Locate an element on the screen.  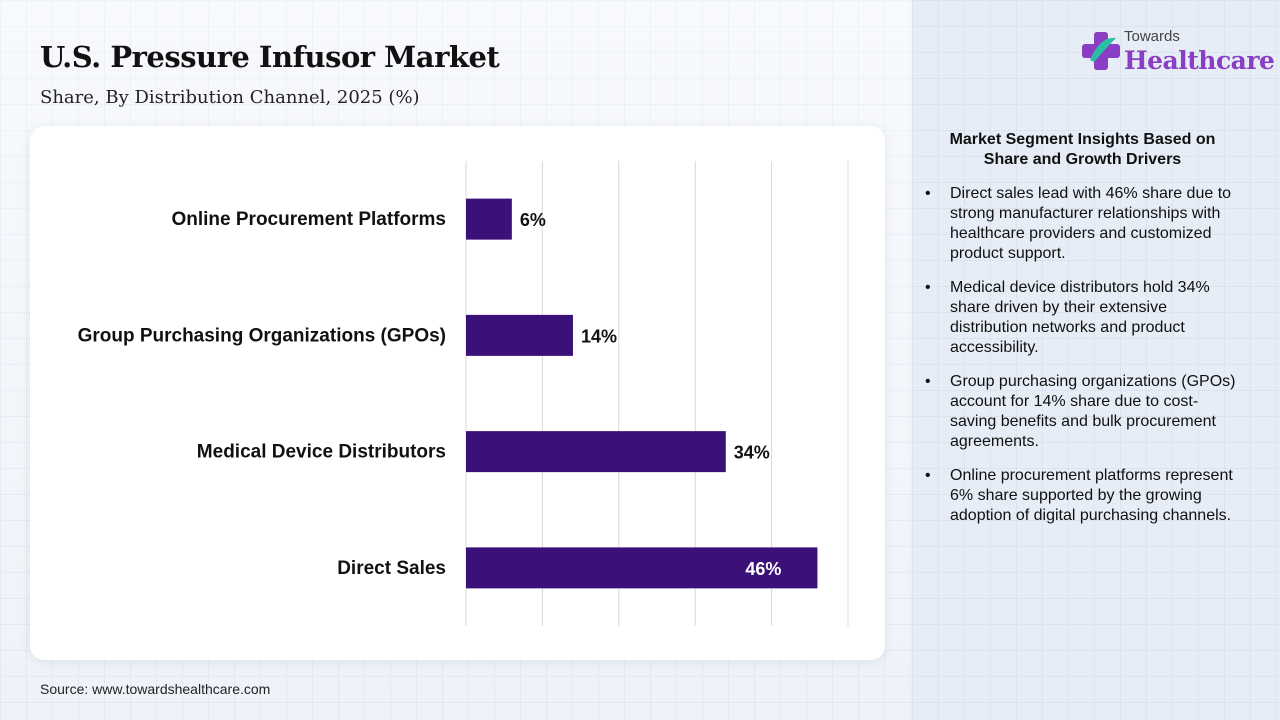
logo-big-text: Healthcare is located at coordinates (1199, 60).